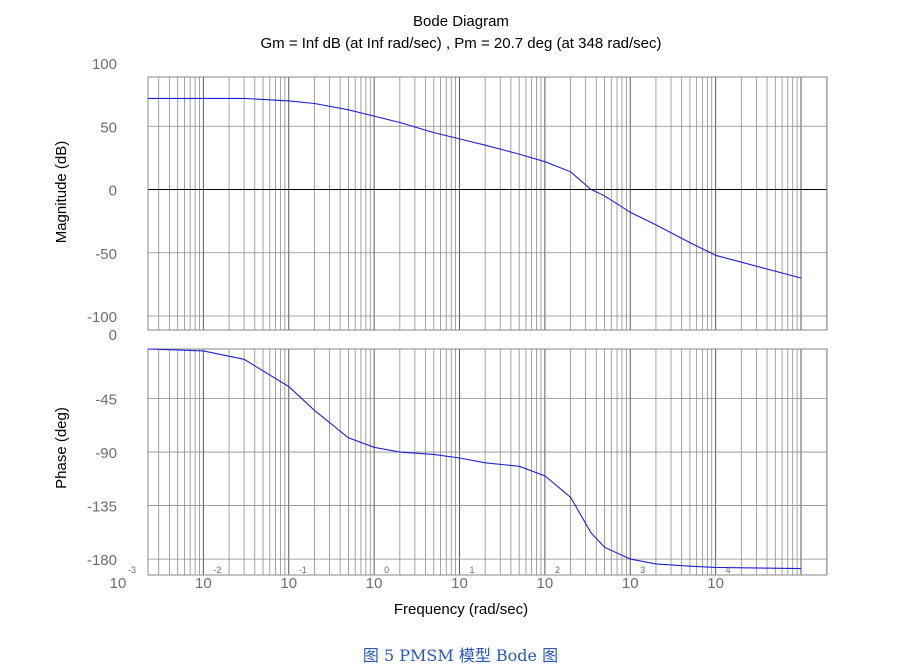  Describe the element at coordinates (61, 192) in the screenshot. I see `magnitude-axis-label: Magnitude (dB)` at that location.